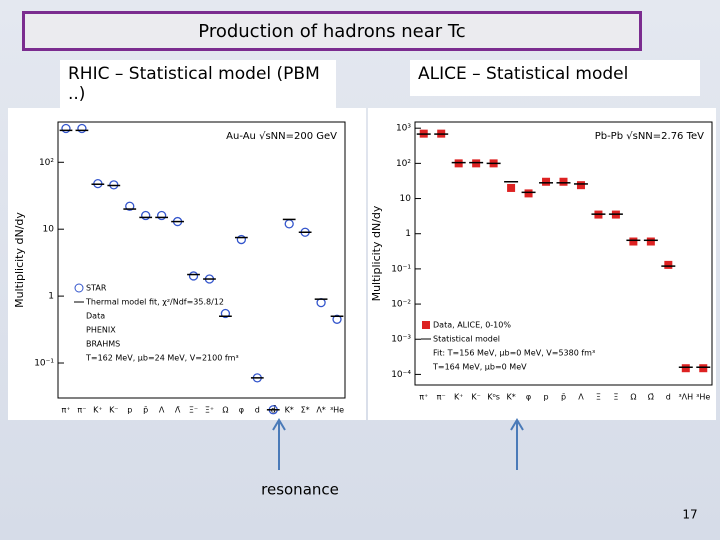 The image size is (720, 540). What do you see at coordinates (101, 330) in the screenshot?
I see `annotation: PHENIX` at bounding box center [101, 330].